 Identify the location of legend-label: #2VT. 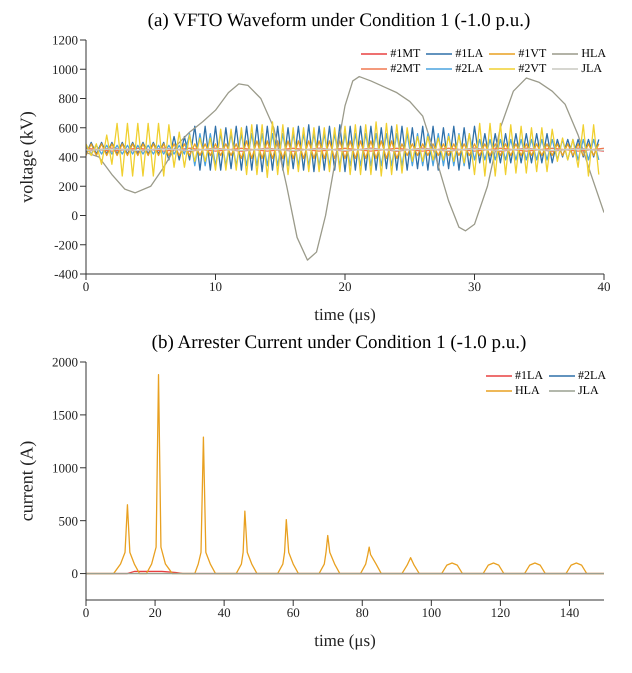
(532, 68).